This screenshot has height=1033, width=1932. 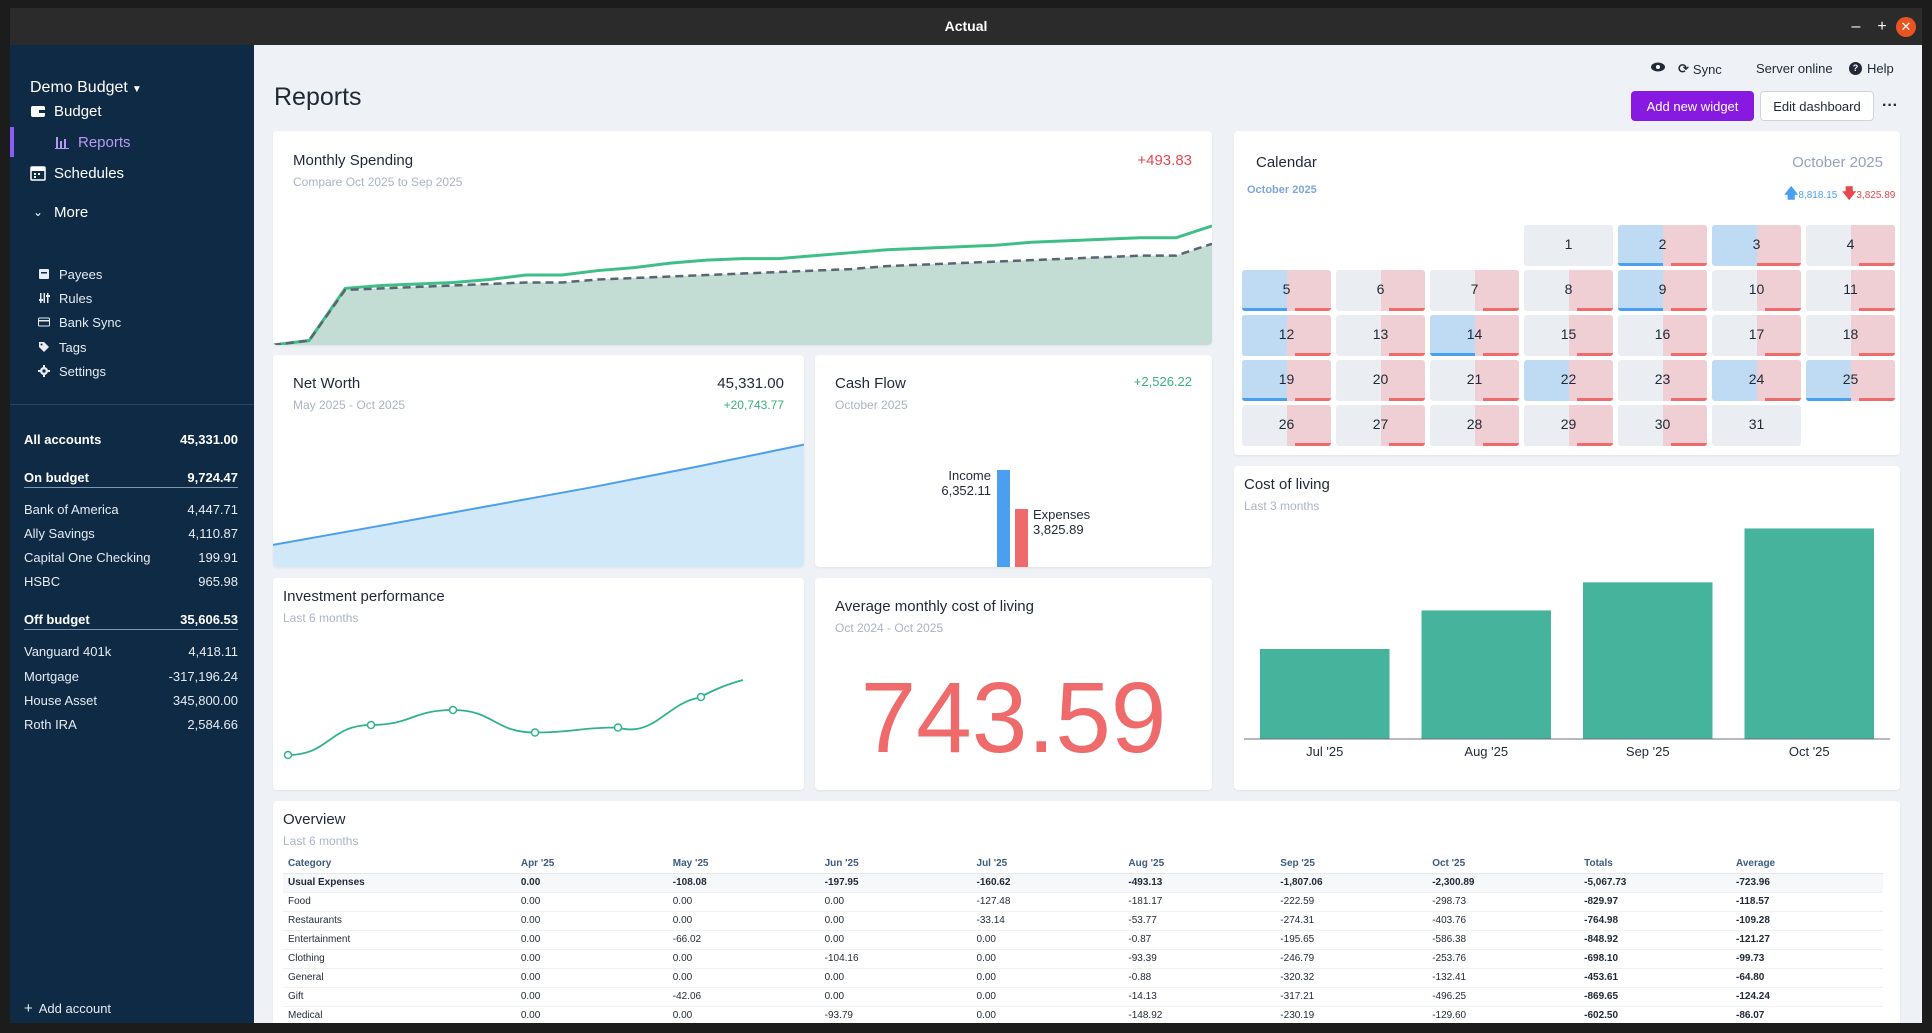 I want to click on expense-fill, so click(x=1496, y=335).